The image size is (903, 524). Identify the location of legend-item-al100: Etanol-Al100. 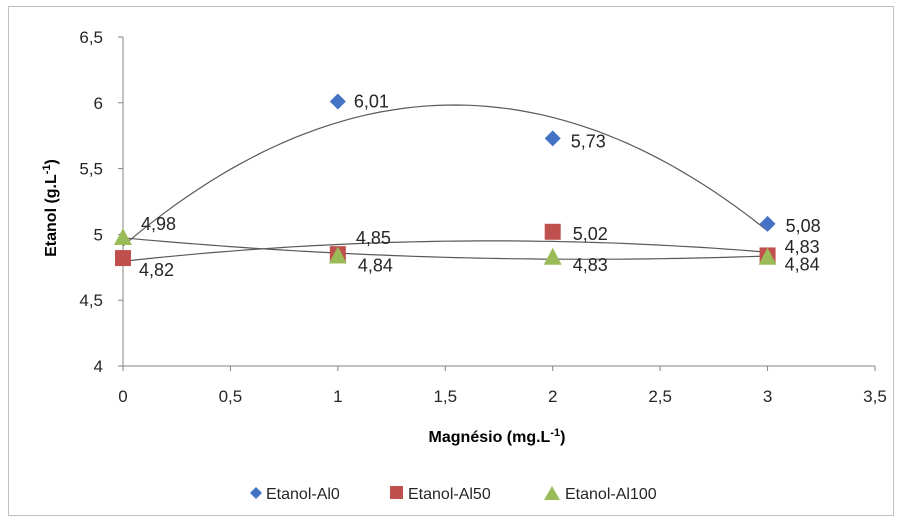
(600, 494).